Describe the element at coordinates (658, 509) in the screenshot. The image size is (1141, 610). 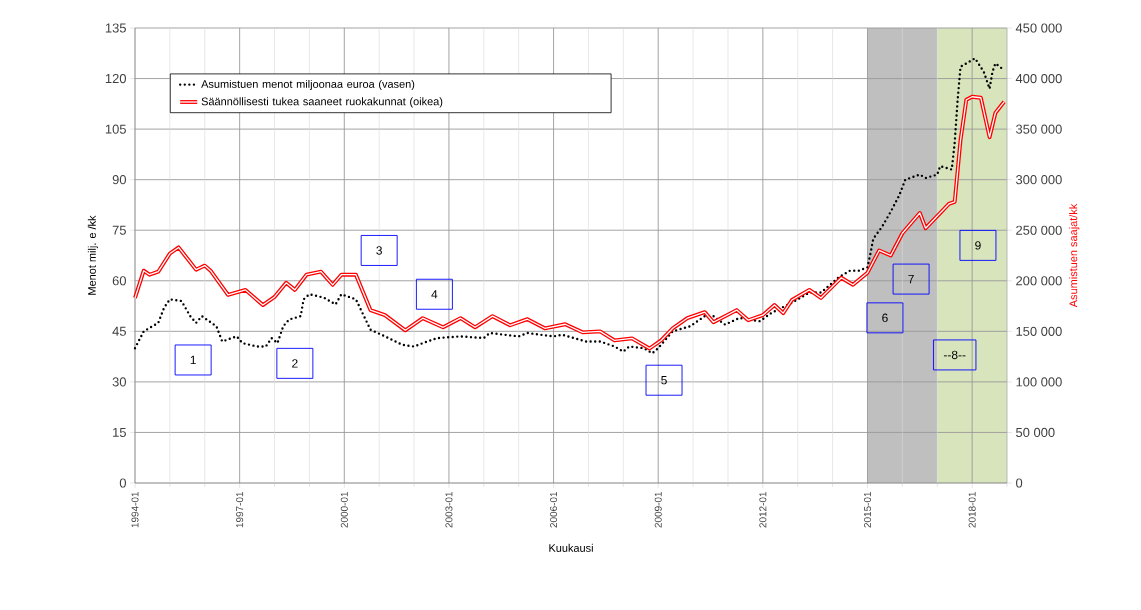
I see `x-tick-label: 2009-01` at that location.